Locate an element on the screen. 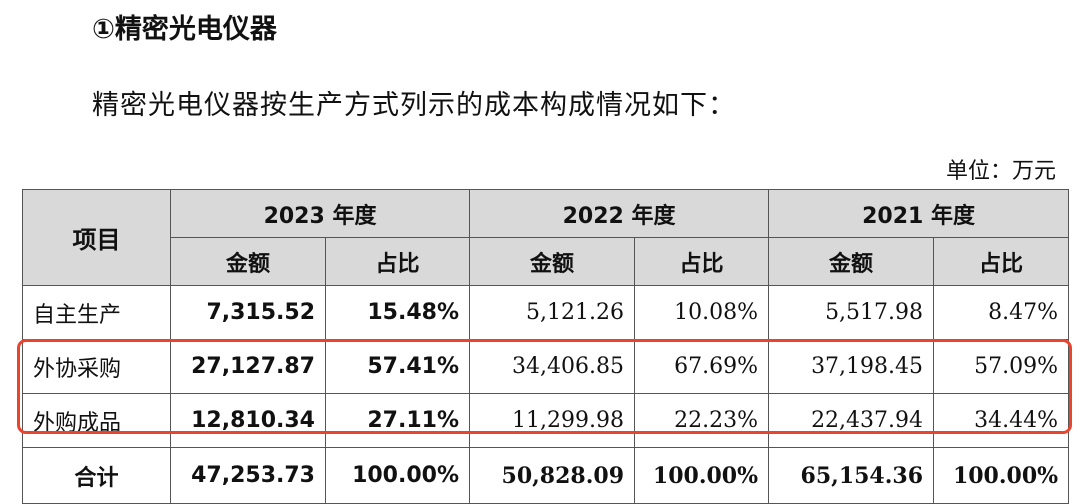 The image size is (1080, 504). amount-cell: 27,127.87 is located at coordinates (248, 366).